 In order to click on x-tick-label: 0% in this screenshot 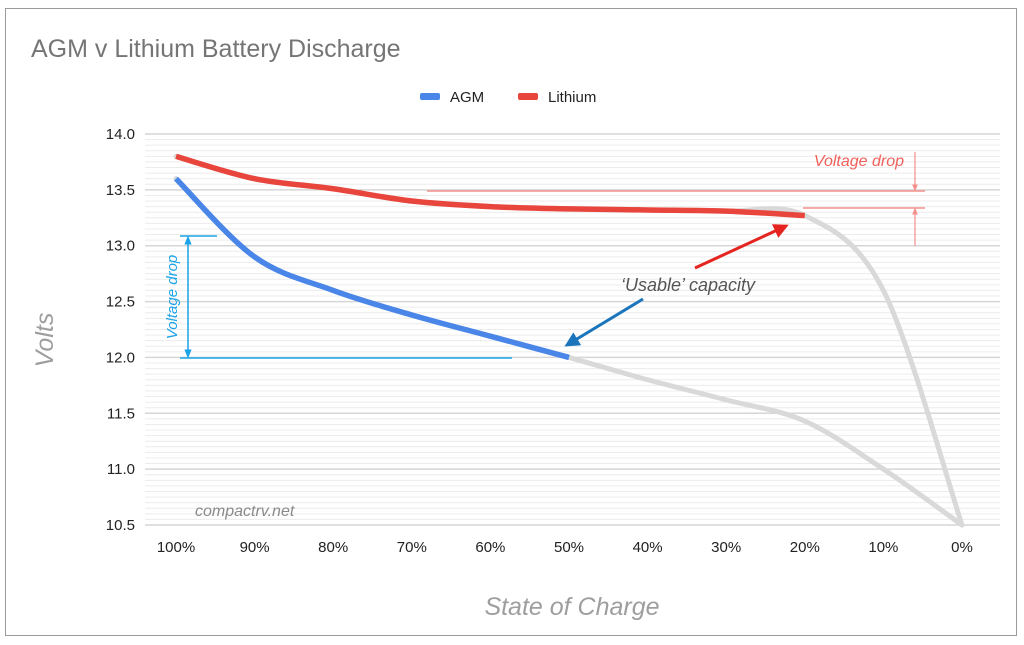, I will do `click(962, 547)`.